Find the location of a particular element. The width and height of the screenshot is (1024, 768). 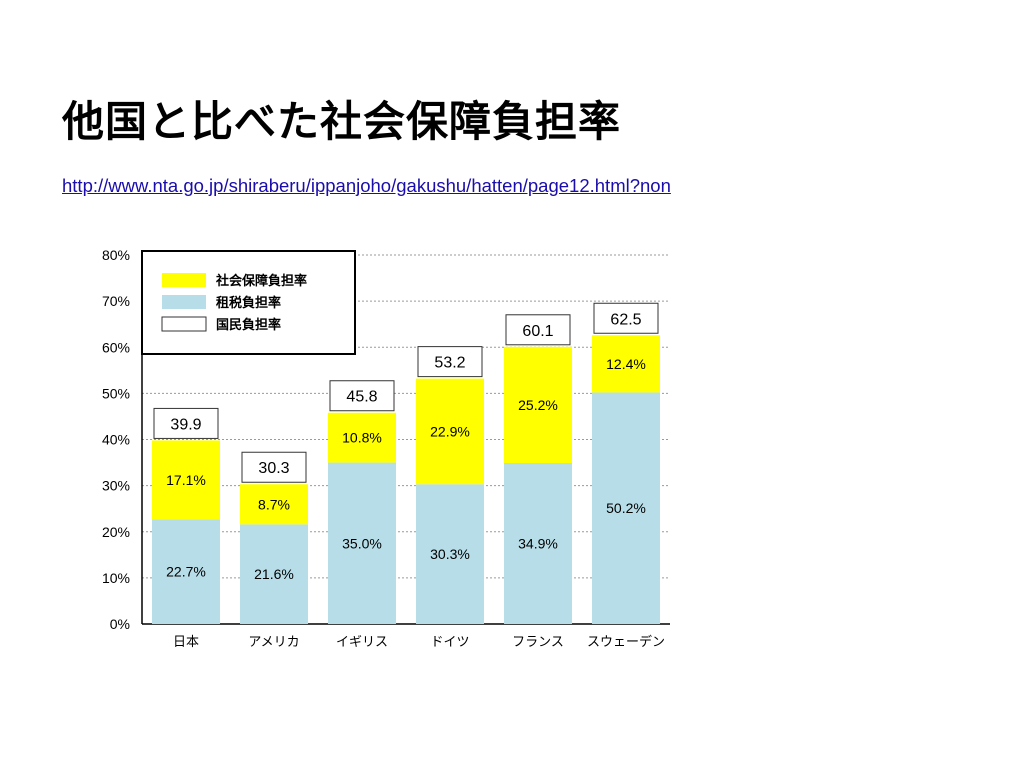

x-category-label: ドイツ is located at coordinates (449, 642).